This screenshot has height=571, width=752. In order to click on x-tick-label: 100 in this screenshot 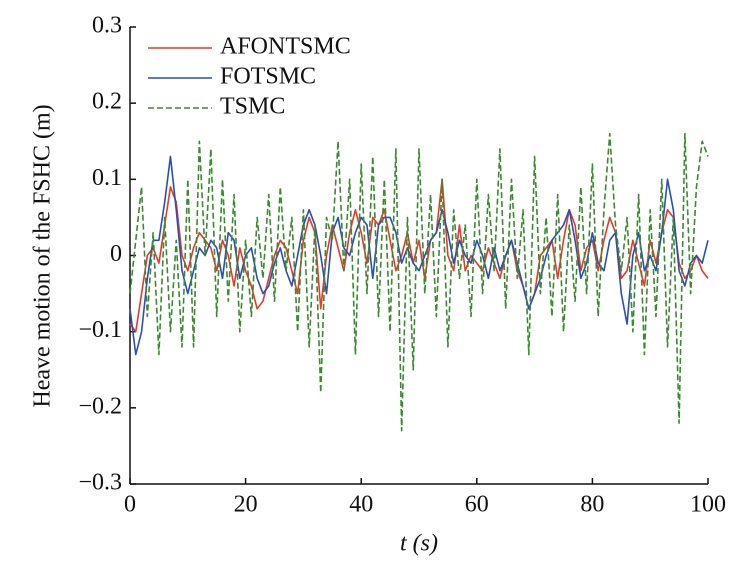, I will do `click(708, 505)`.